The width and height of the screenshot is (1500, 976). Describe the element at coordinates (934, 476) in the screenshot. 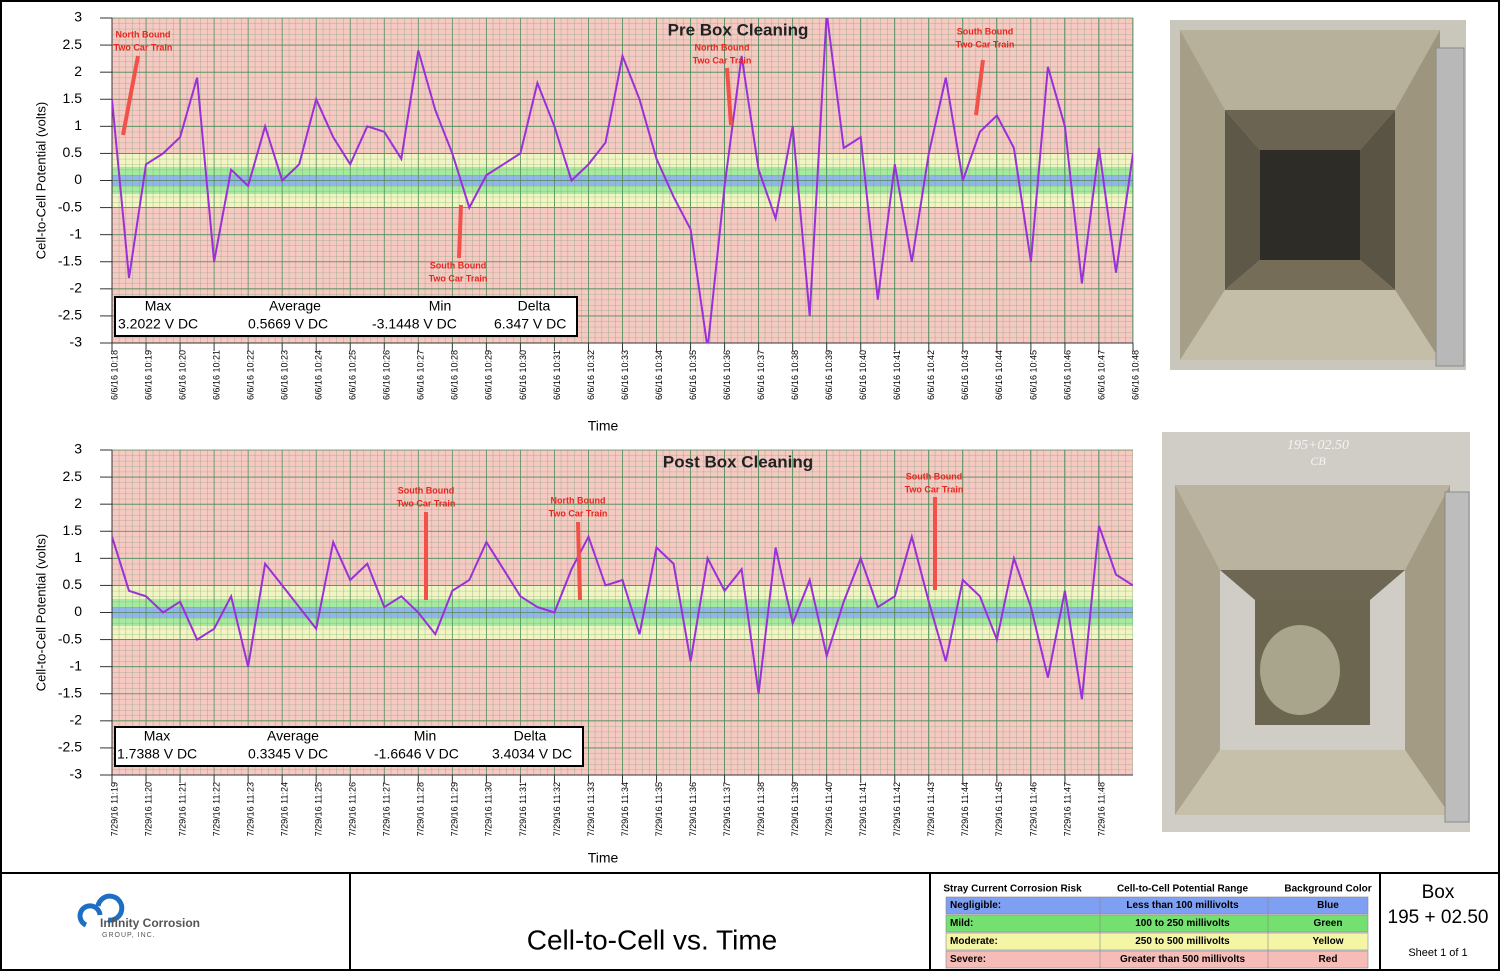

I see `annotation: South Bound` at that location.